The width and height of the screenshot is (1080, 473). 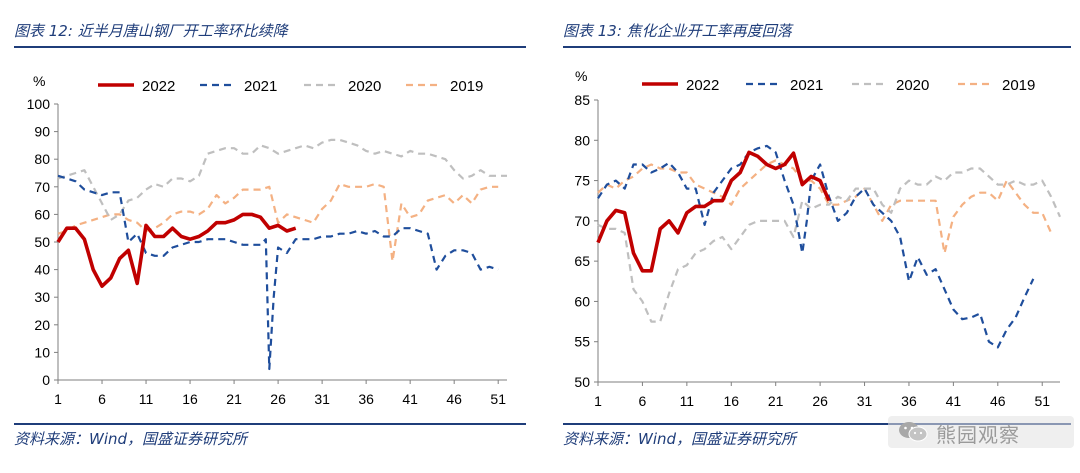 What do you see at coordinates (582, 181) in the screenshot?
I see `y-tick-label: 75` at bounding box center [582, 181].